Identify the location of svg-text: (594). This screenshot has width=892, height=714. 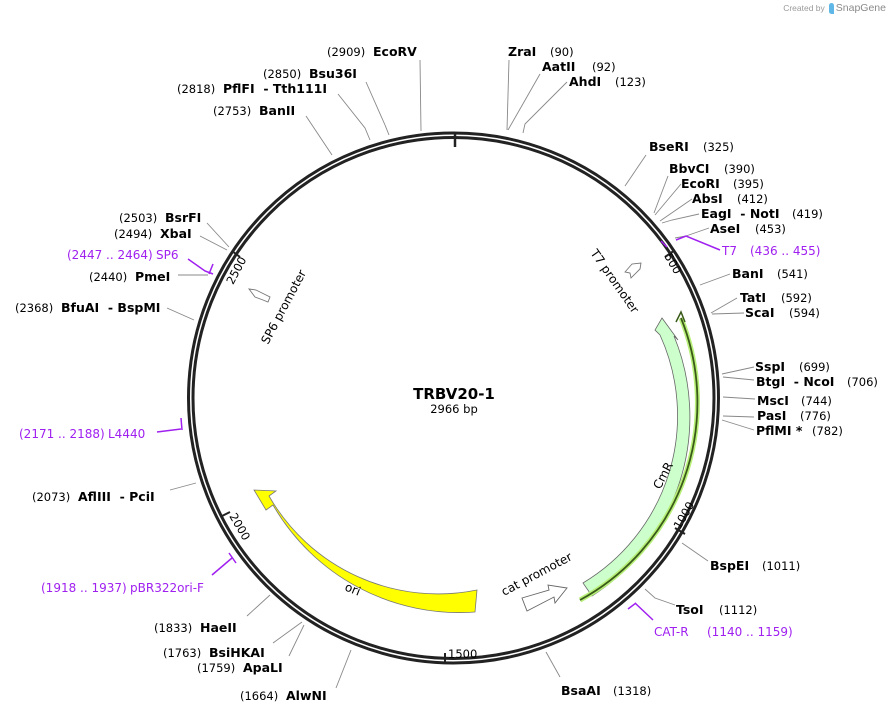
(804, 313).